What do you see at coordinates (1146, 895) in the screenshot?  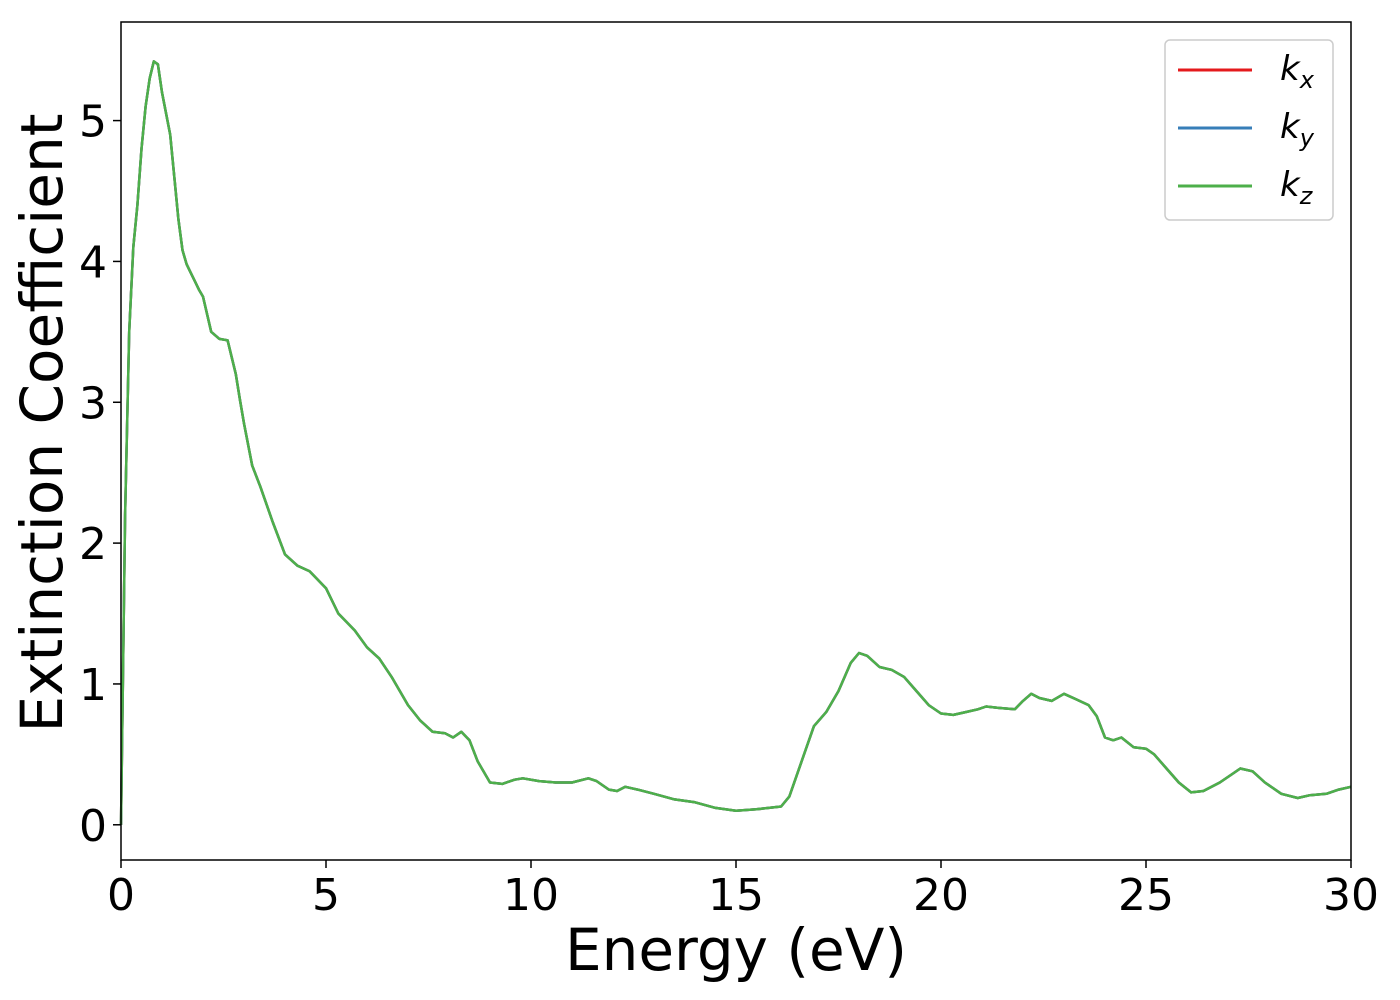 I see `x-tick-label: 25` at bounding box center [1146, 895].